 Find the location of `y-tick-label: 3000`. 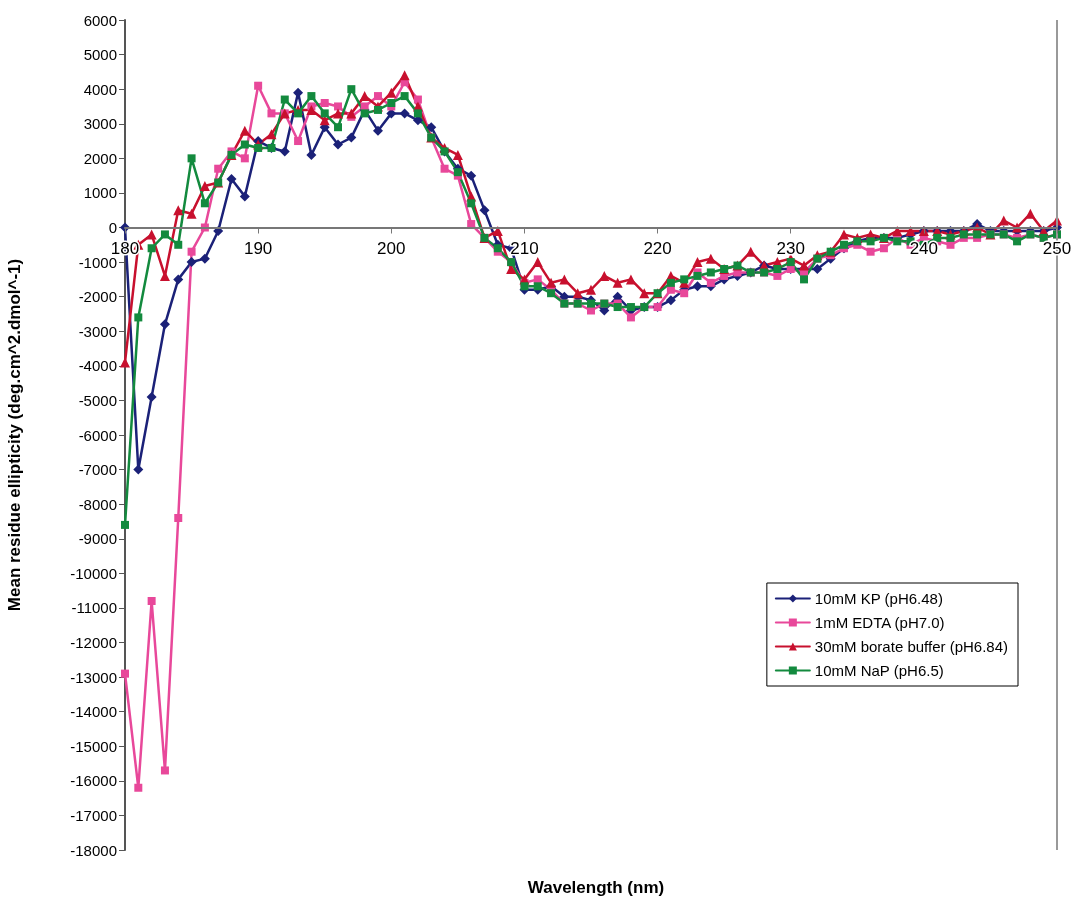

y-tick-label: 3000 is located at coordinates (100, 124).